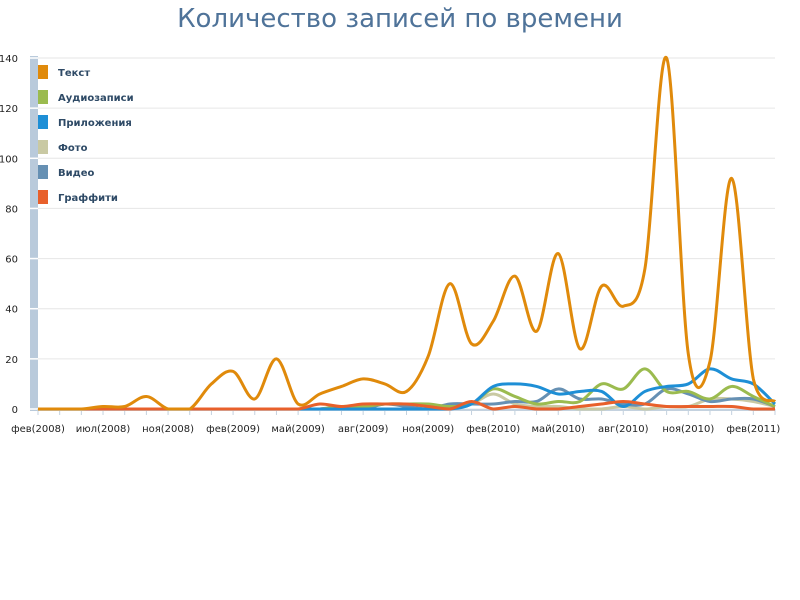 The height and width of the screenshot is (600, 800). I want to click on y-tick-label: 140, so click(9, 59).